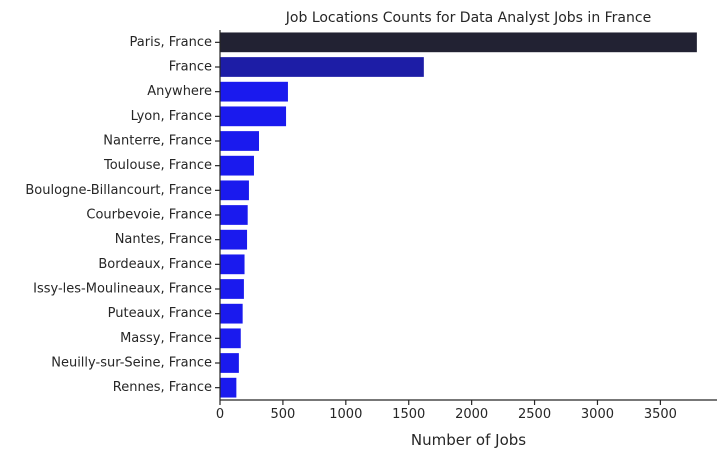  What do you see at coordinates (660, 414) in the screenshot?
I see `x-tick-label: 3500` at bounding box center [660, 414].